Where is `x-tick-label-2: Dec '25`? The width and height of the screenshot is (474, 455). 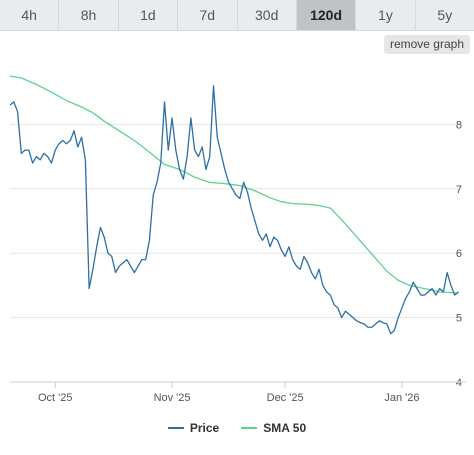
x-tick-label-2: Dec '25 is located at coordinates (285, 398).